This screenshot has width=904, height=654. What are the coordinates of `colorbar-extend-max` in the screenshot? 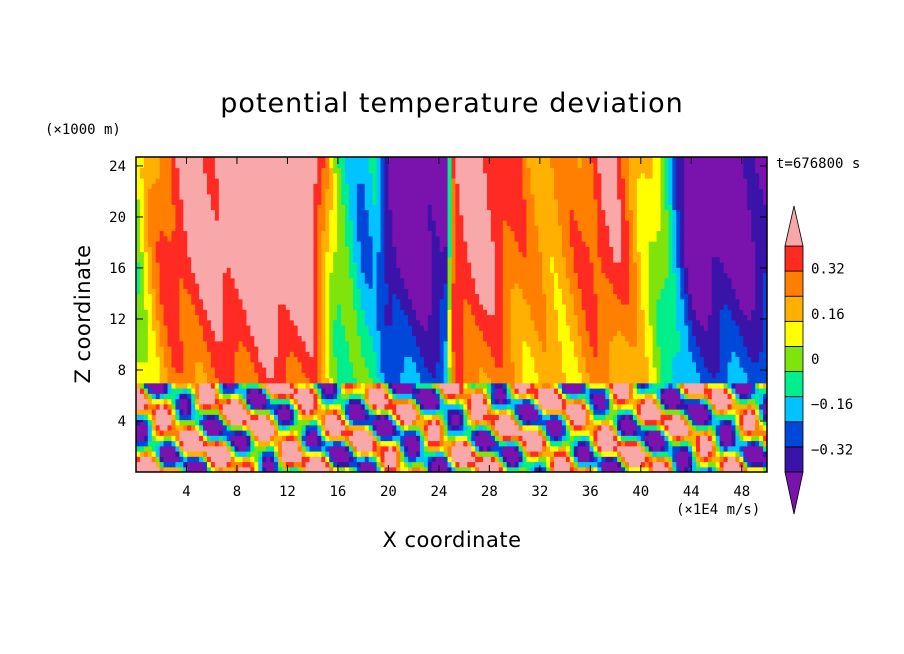 It's located at (794, 226).